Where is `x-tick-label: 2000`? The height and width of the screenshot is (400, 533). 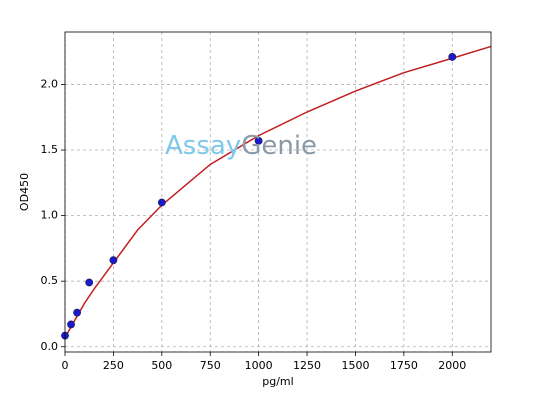
x-tick-label: 2000 is located at coordinates (452, 365).